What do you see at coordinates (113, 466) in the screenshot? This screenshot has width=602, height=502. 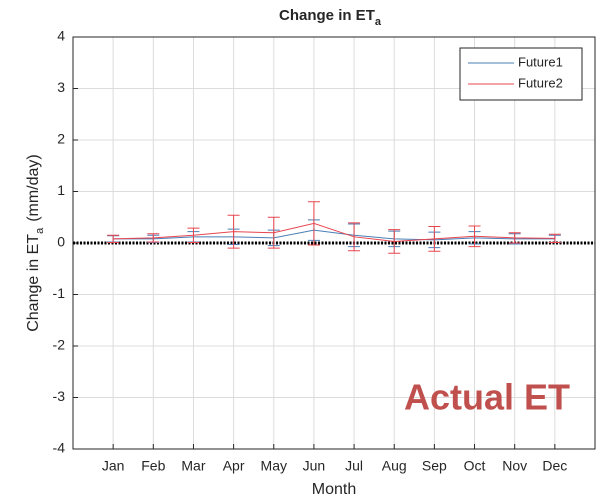 I see `x-tick-label: Jan` at bounding box center [113, 466].